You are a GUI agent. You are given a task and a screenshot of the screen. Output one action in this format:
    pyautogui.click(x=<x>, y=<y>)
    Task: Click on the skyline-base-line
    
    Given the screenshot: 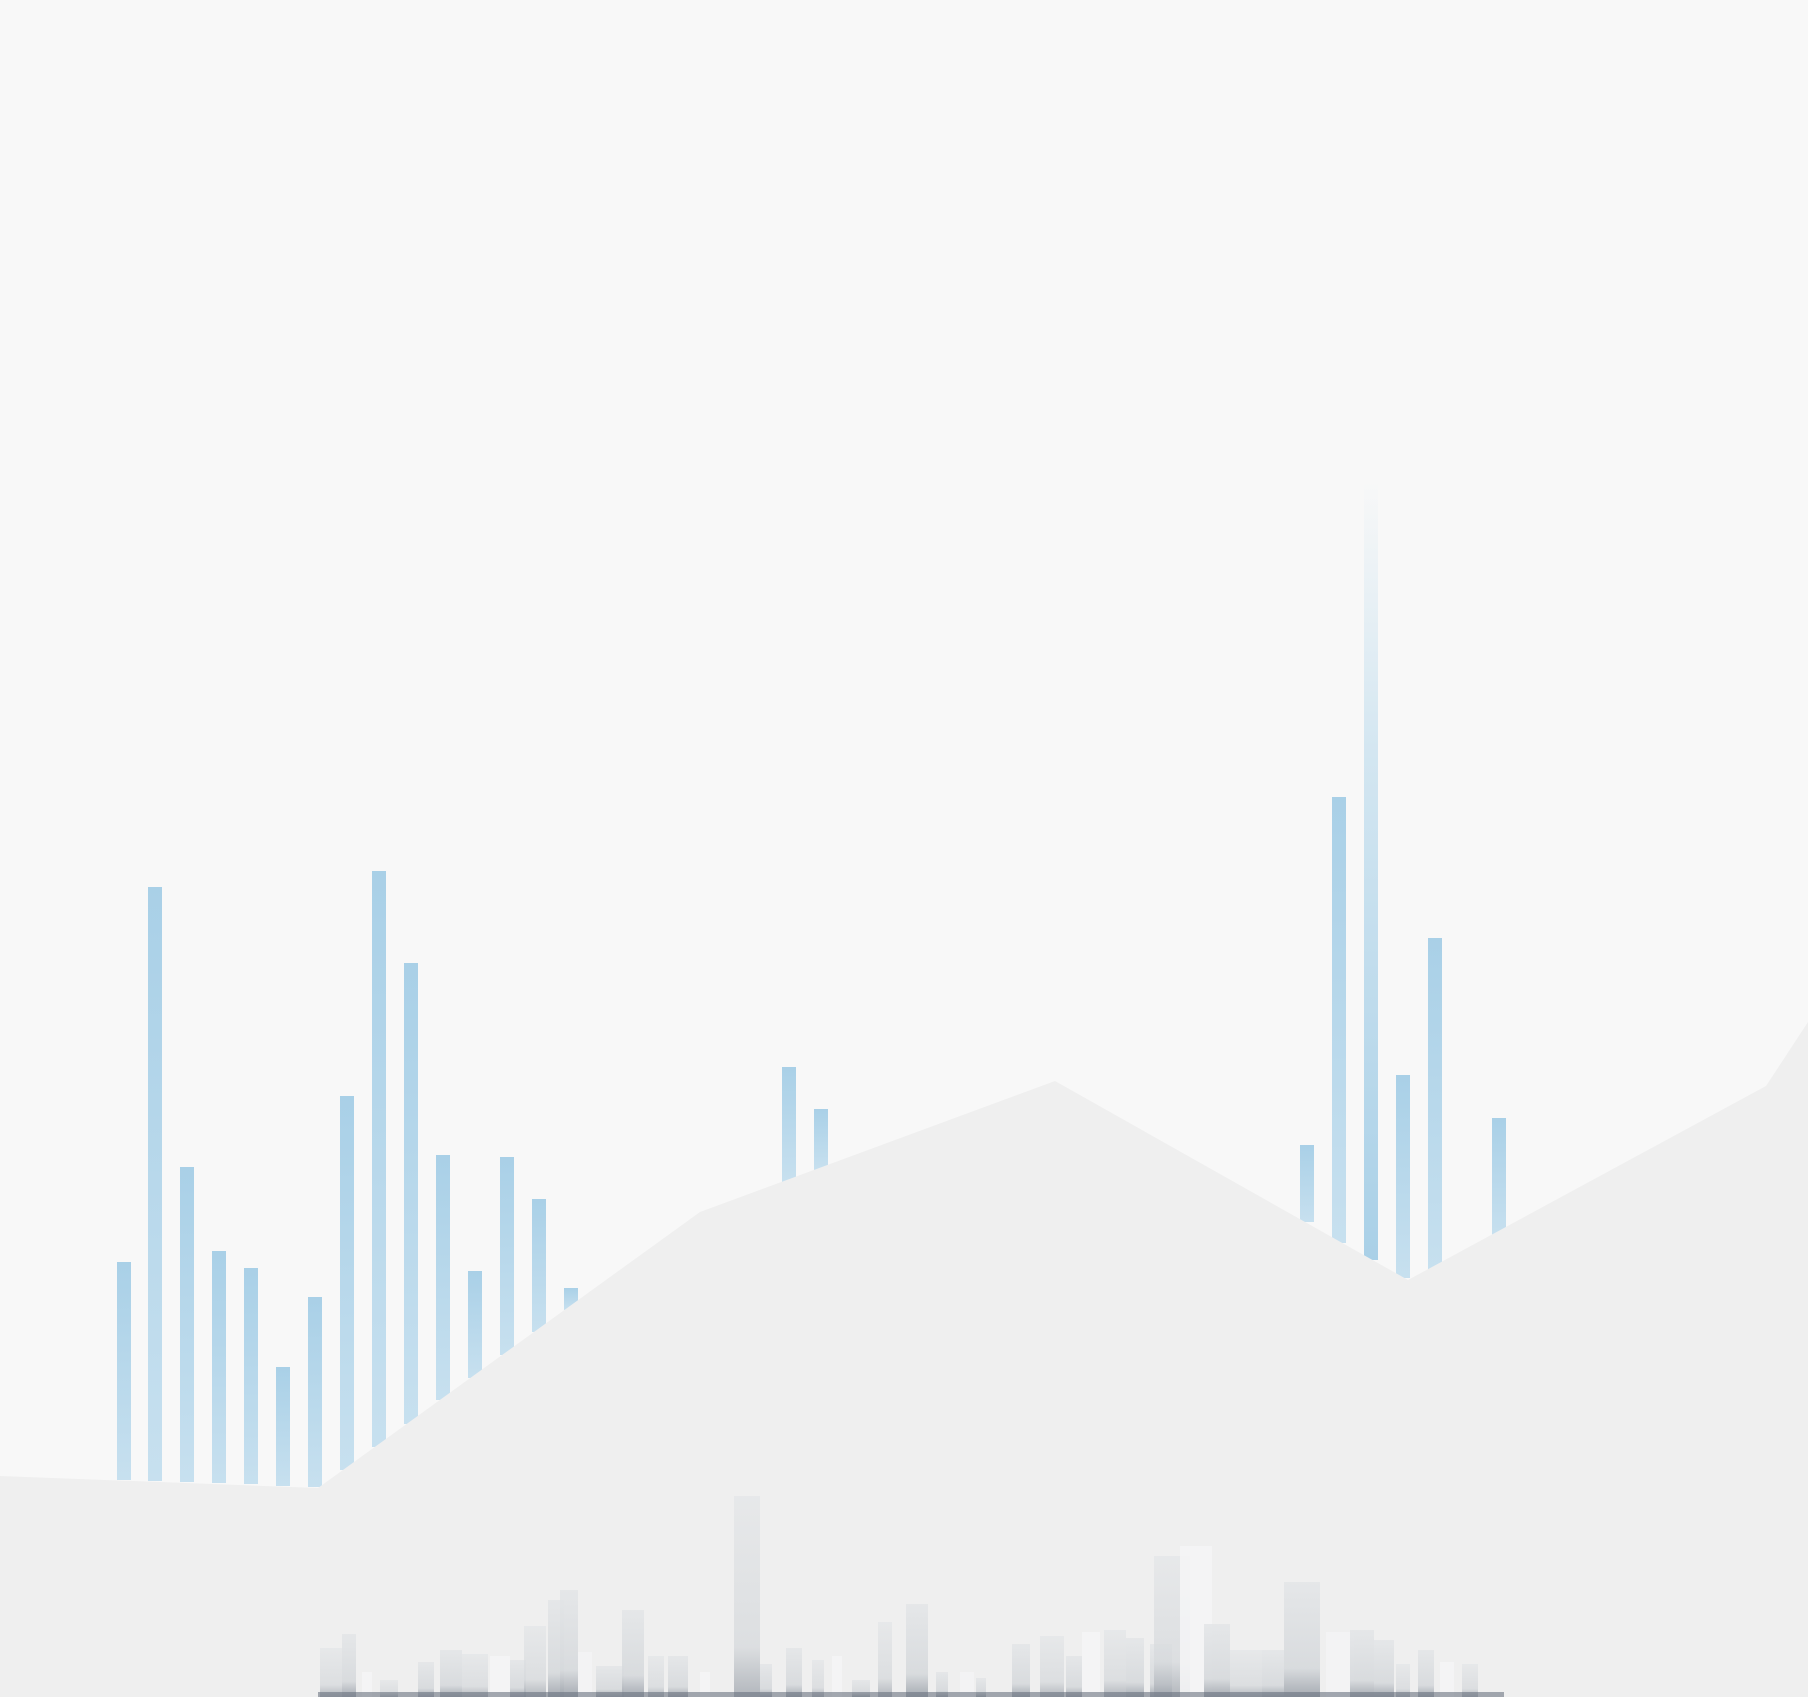 What is the action you would take?
    pyautogui.click(x=911, y=1694)
    